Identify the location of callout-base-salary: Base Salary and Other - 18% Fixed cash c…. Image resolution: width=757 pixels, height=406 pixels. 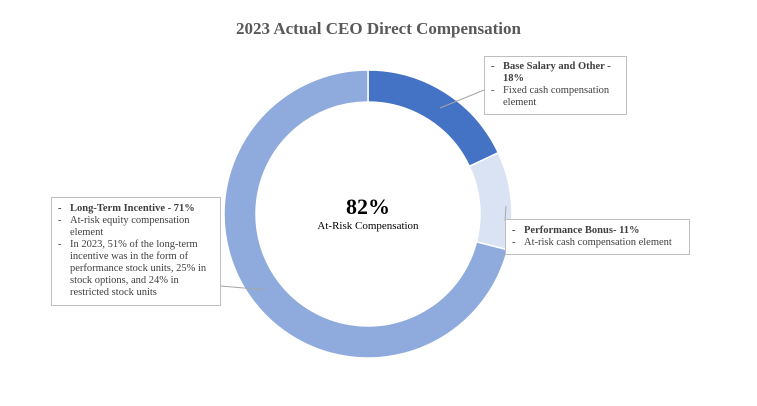
(555, 85).